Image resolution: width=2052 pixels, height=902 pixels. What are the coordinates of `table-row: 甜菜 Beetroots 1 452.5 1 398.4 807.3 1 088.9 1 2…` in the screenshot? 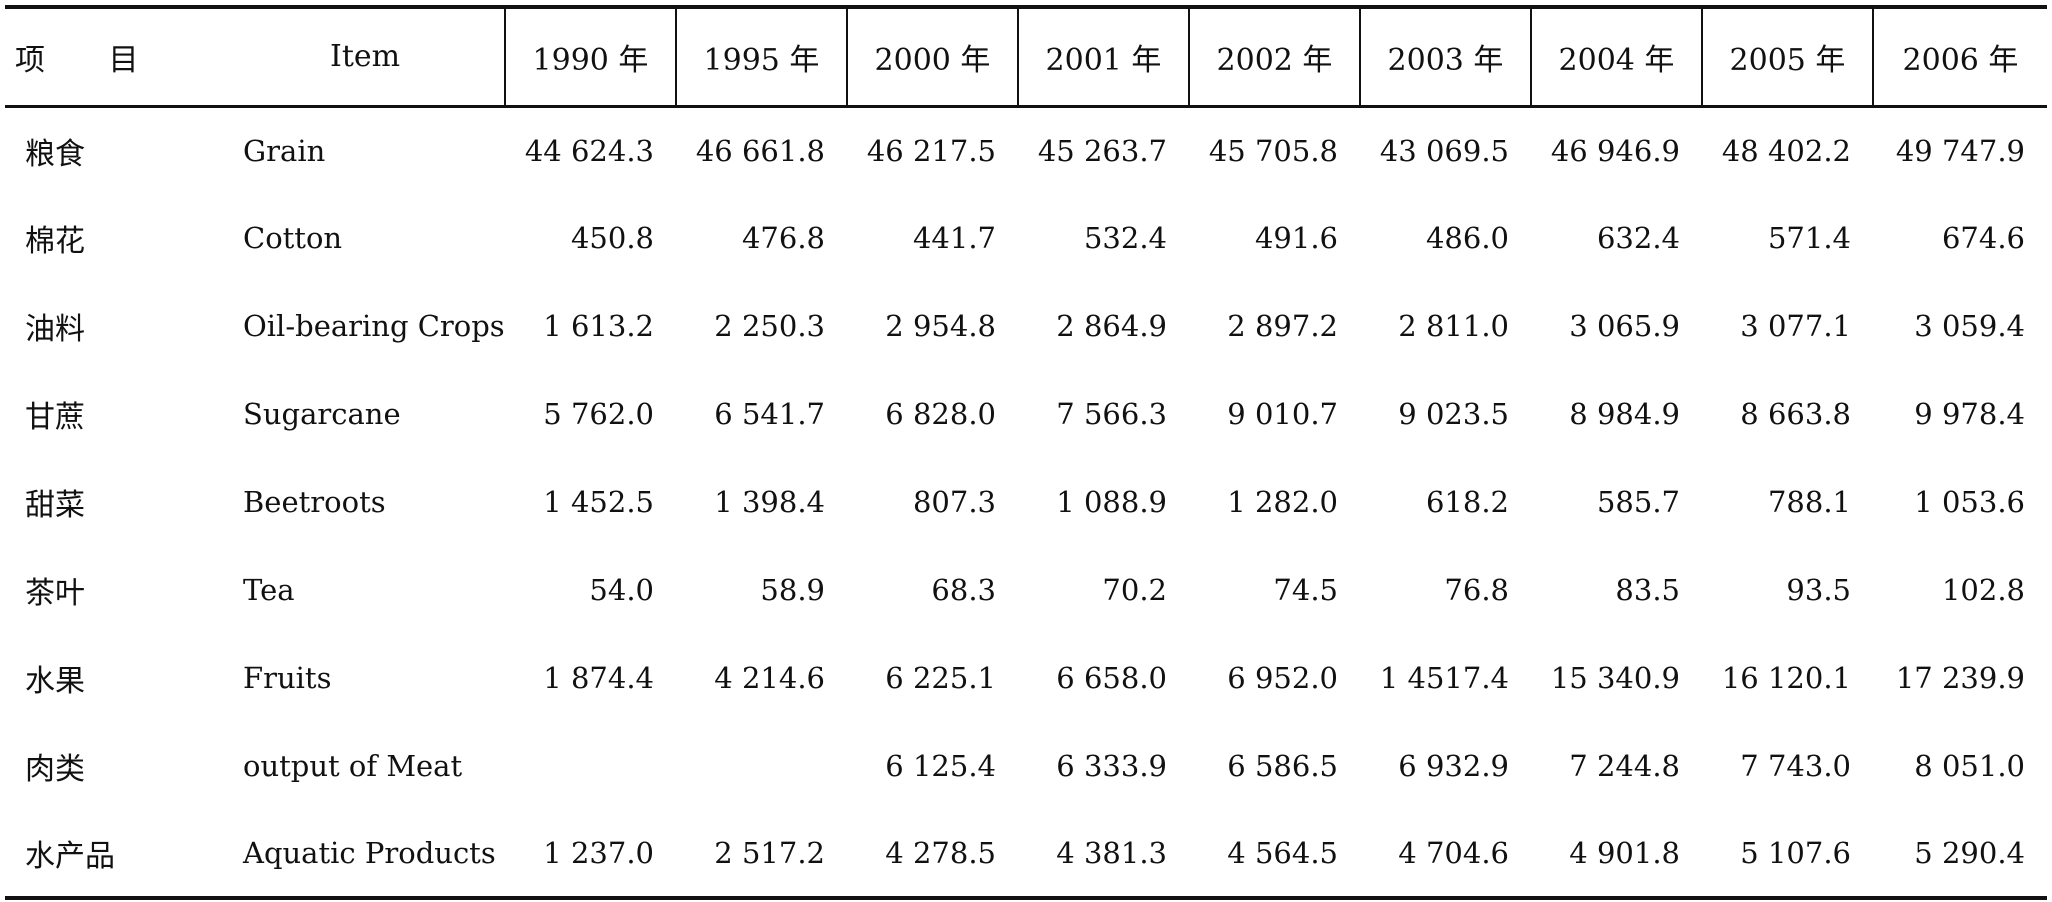 It's located at (1026, 502).